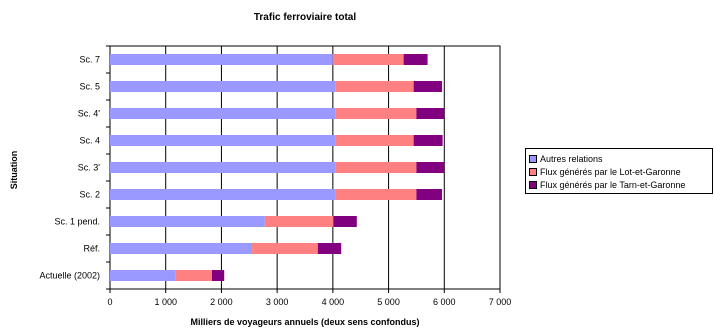  Describe the element at coordinates (305, 17) in the screenshot. I see `chart-title: Trafic ferroviaire total` at that location.